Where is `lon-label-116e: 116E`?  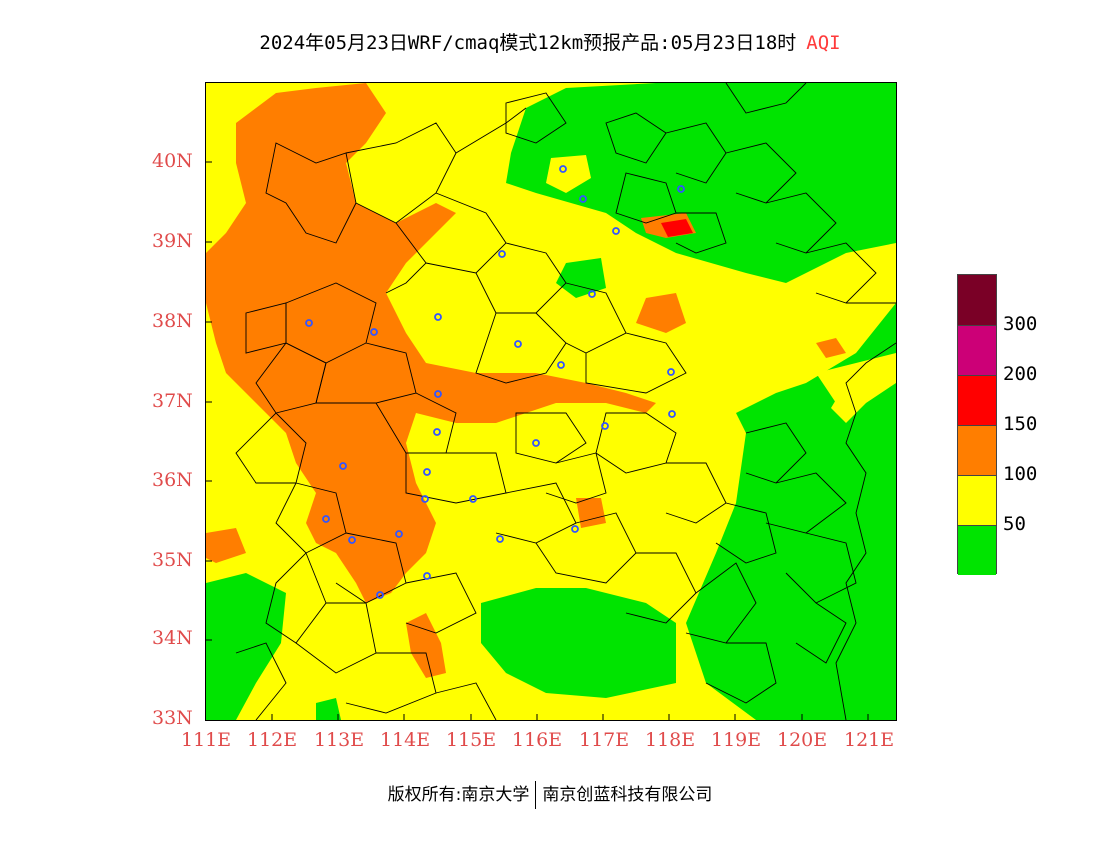 lon-label-116e: 116E is located at coordinates (537, 740).